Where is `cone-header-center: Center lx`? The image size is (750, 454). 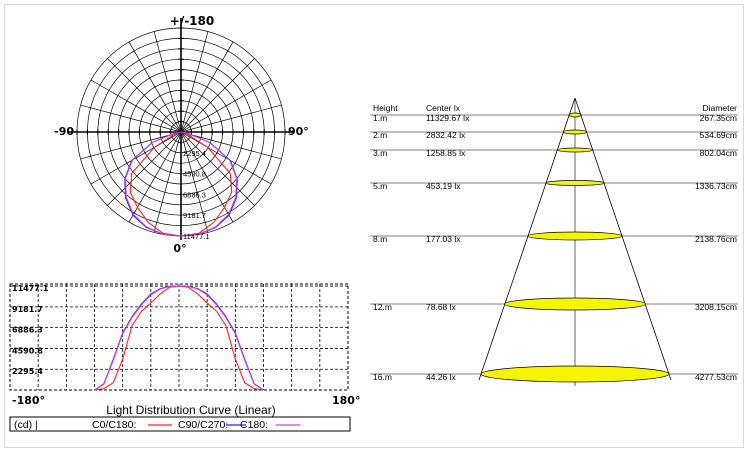
cone-header-center: Center lx is located at coordinates (443, 108).